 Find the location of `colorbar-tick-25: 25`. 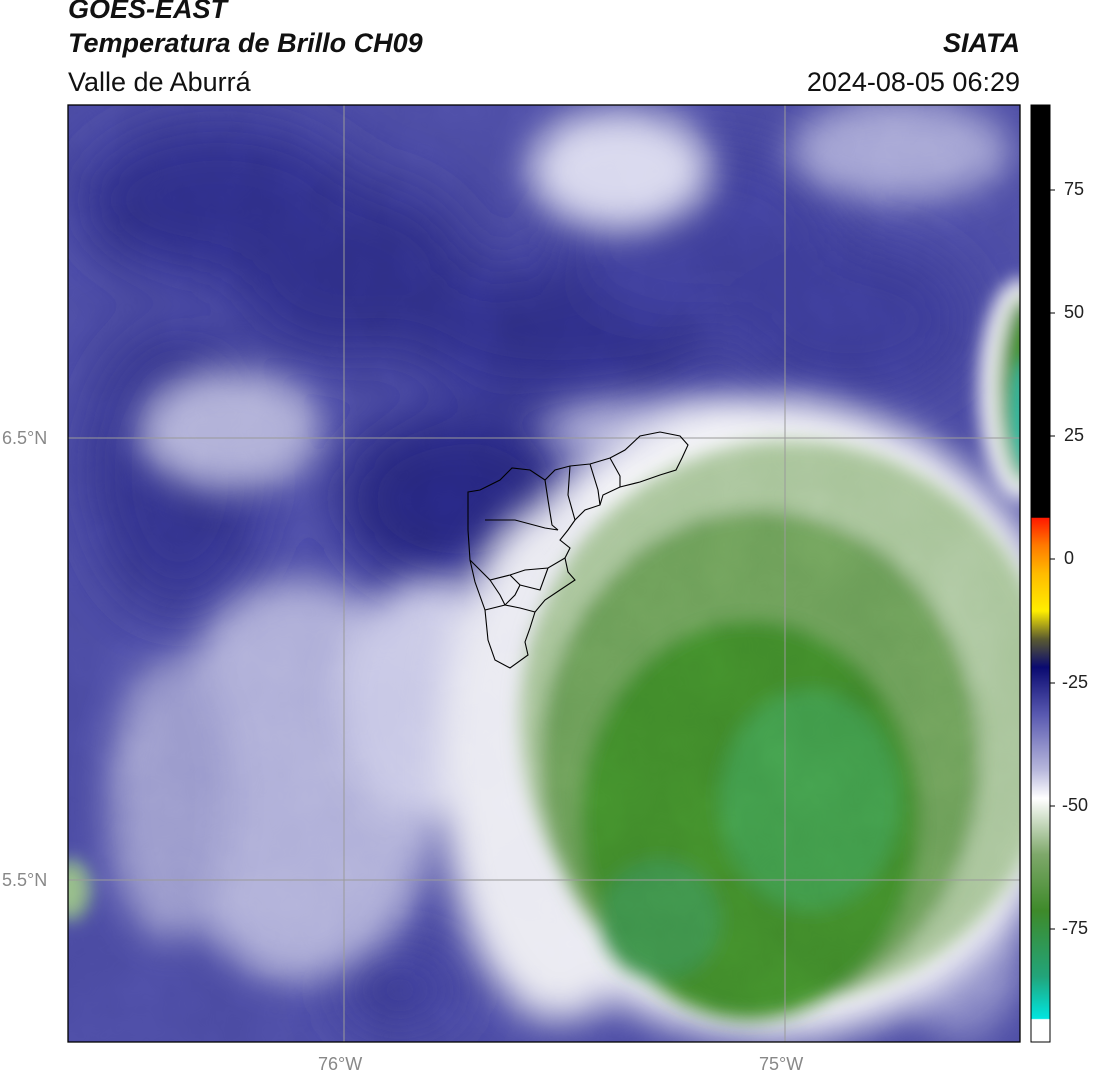

colorbar-tick-25: 25 is located at coordinates (1074, 435).